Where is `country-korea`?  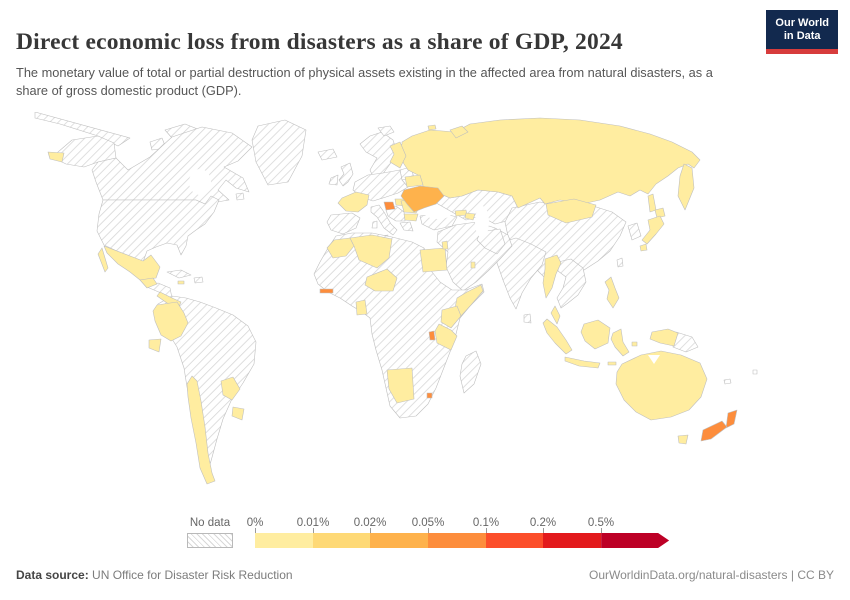 country-korea is located at coordinates (634, 231).